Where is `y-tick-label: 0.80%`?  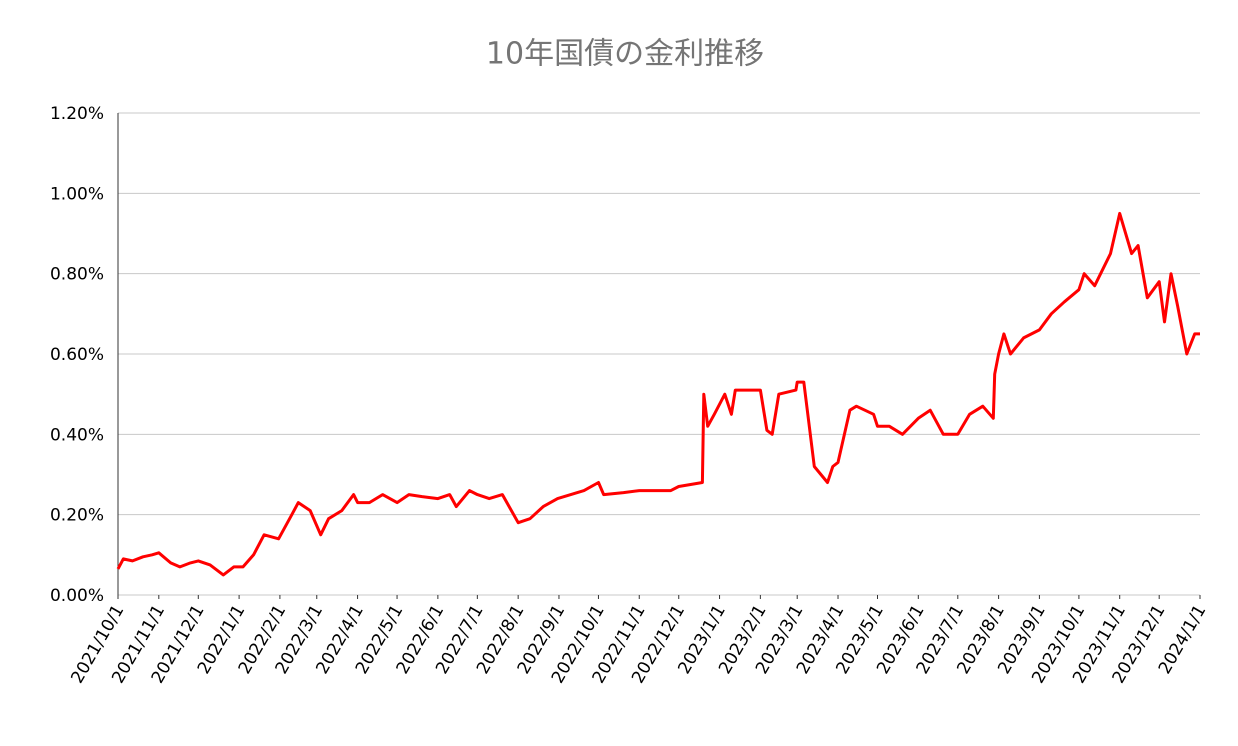
y-tick-label: 0.80% is located at coordinates (77, 275).